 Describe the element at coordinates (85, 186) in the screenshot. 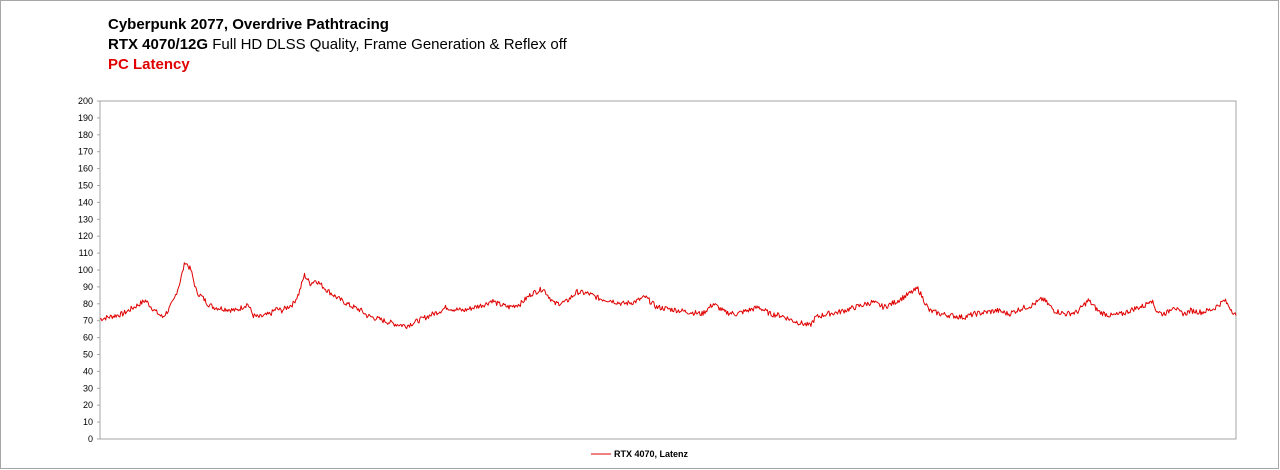

I see `y-tick-label: 150` at that location.